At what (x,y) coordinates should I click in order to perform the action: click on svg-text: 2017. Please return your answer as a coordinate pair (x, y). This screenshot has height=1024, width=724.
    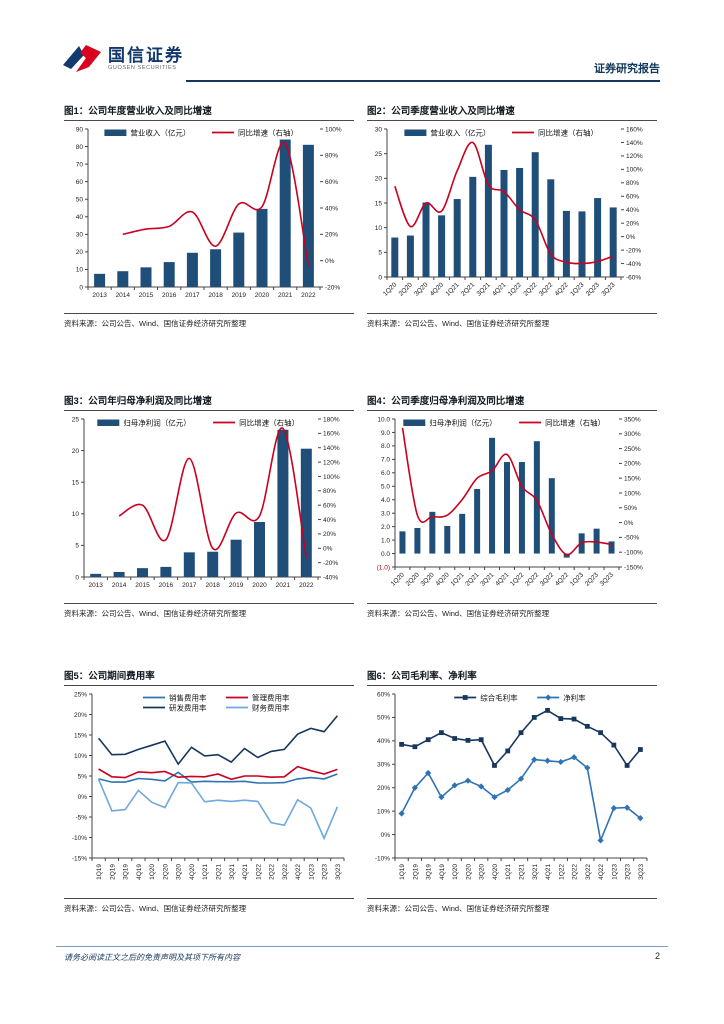
    Looking at the image, I should click on (192, 295).